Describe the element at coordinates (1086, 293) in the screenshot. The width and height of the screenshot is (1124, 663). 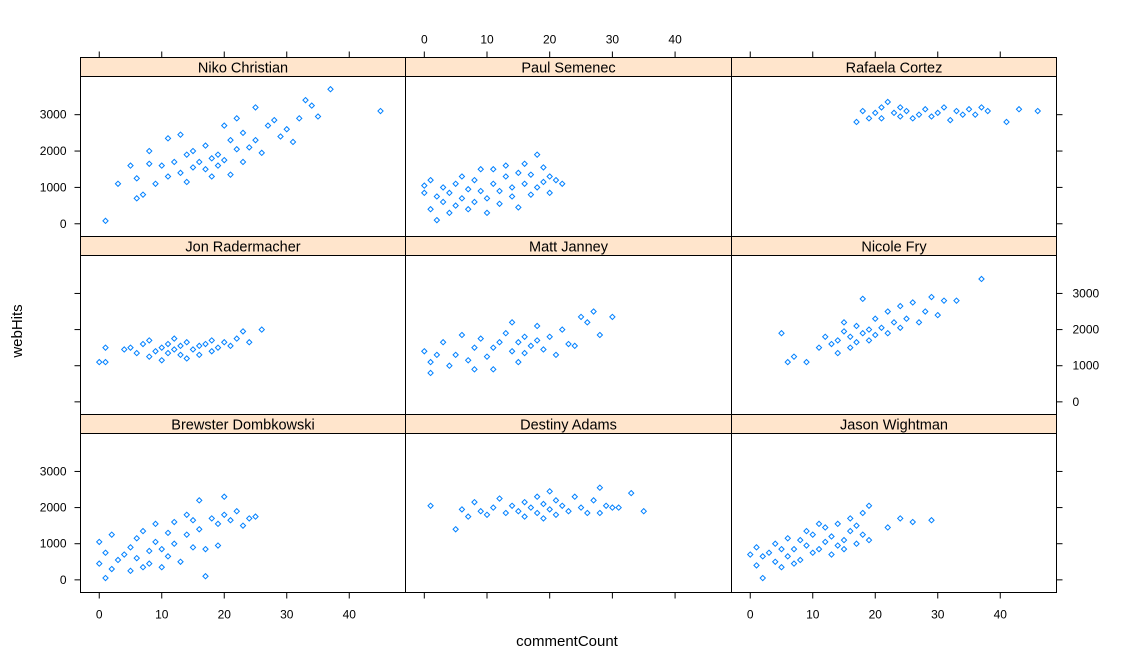
I see `y-tick-label: 3000` at that location.